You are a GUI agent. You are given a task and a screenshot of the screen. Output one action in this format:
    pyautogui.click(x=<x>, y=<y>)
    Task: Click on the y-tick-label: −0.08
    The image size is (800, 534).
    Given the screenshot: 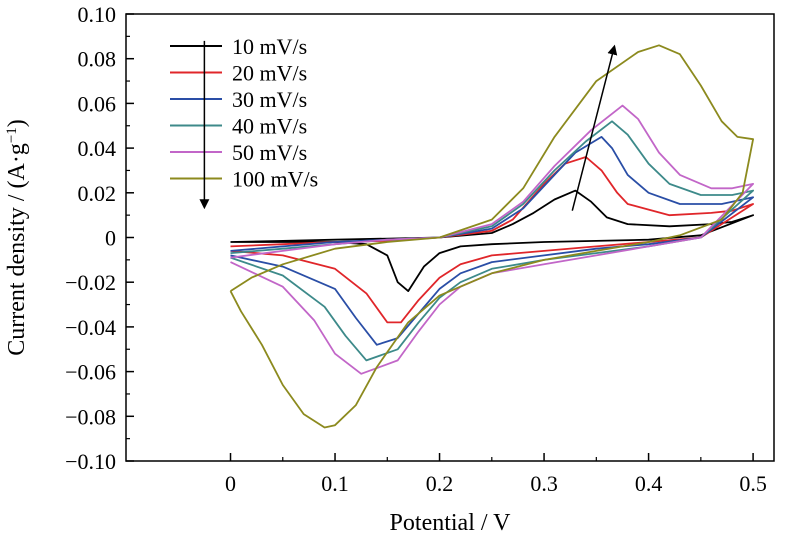 What is the action you would take?
    pyautogui.click(x=90, y=416)
    